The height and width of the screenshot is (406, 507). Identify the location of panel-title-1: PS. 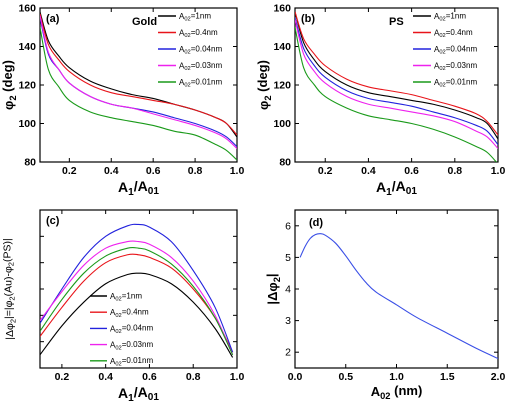
(396, 22).